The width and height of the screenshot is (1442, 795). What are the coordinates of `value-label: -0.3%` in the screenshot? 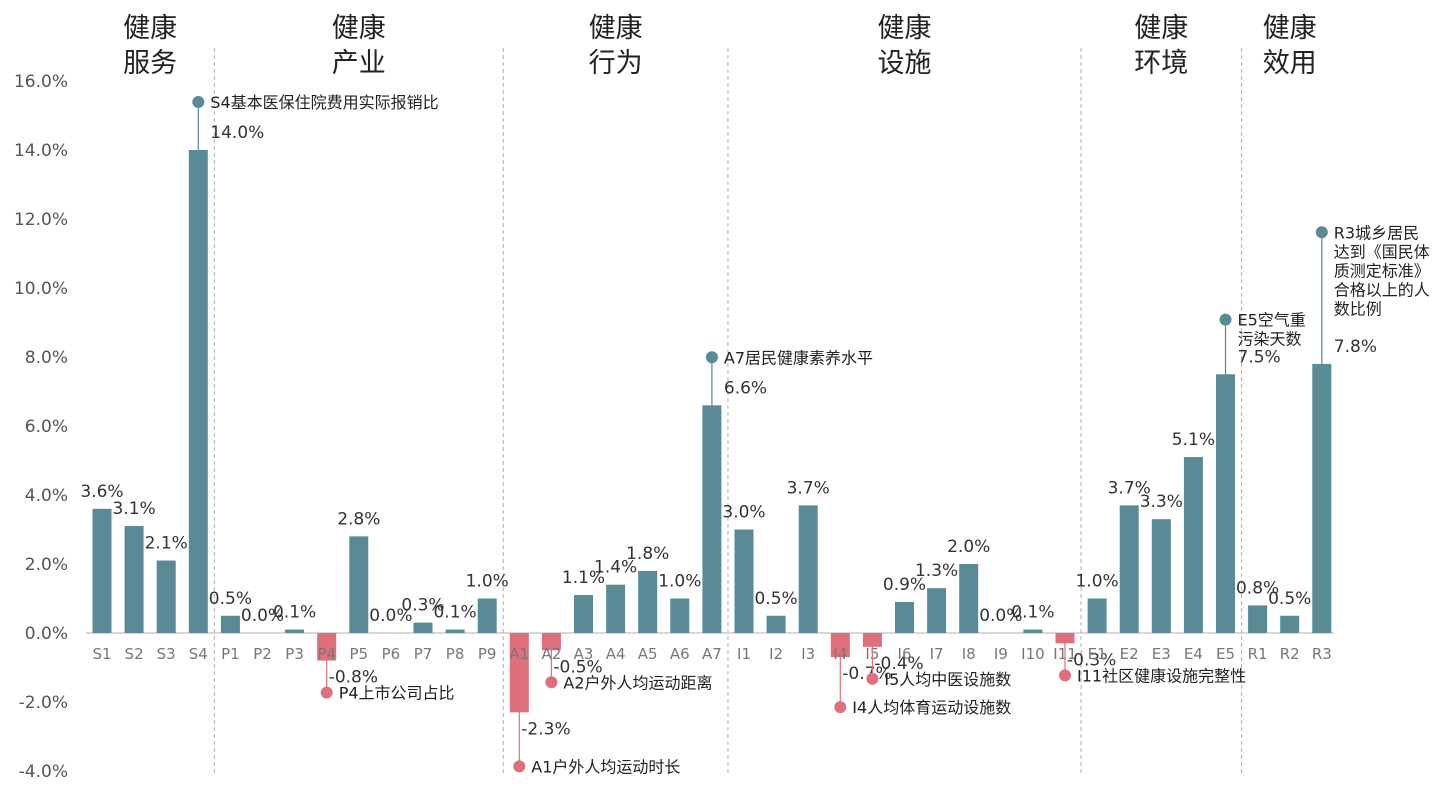 It's located at (1091, 660).